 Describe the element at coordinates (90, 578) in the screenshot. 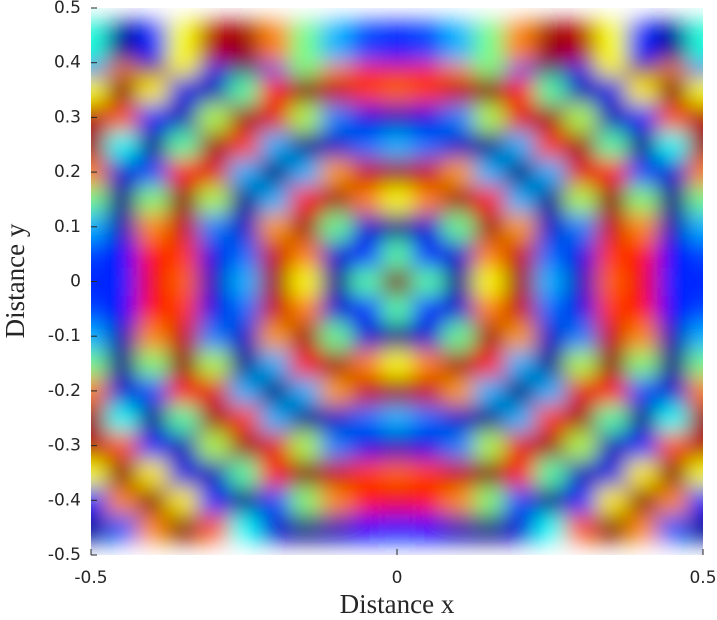

I see `x-tick-label: -0.5` at that location.